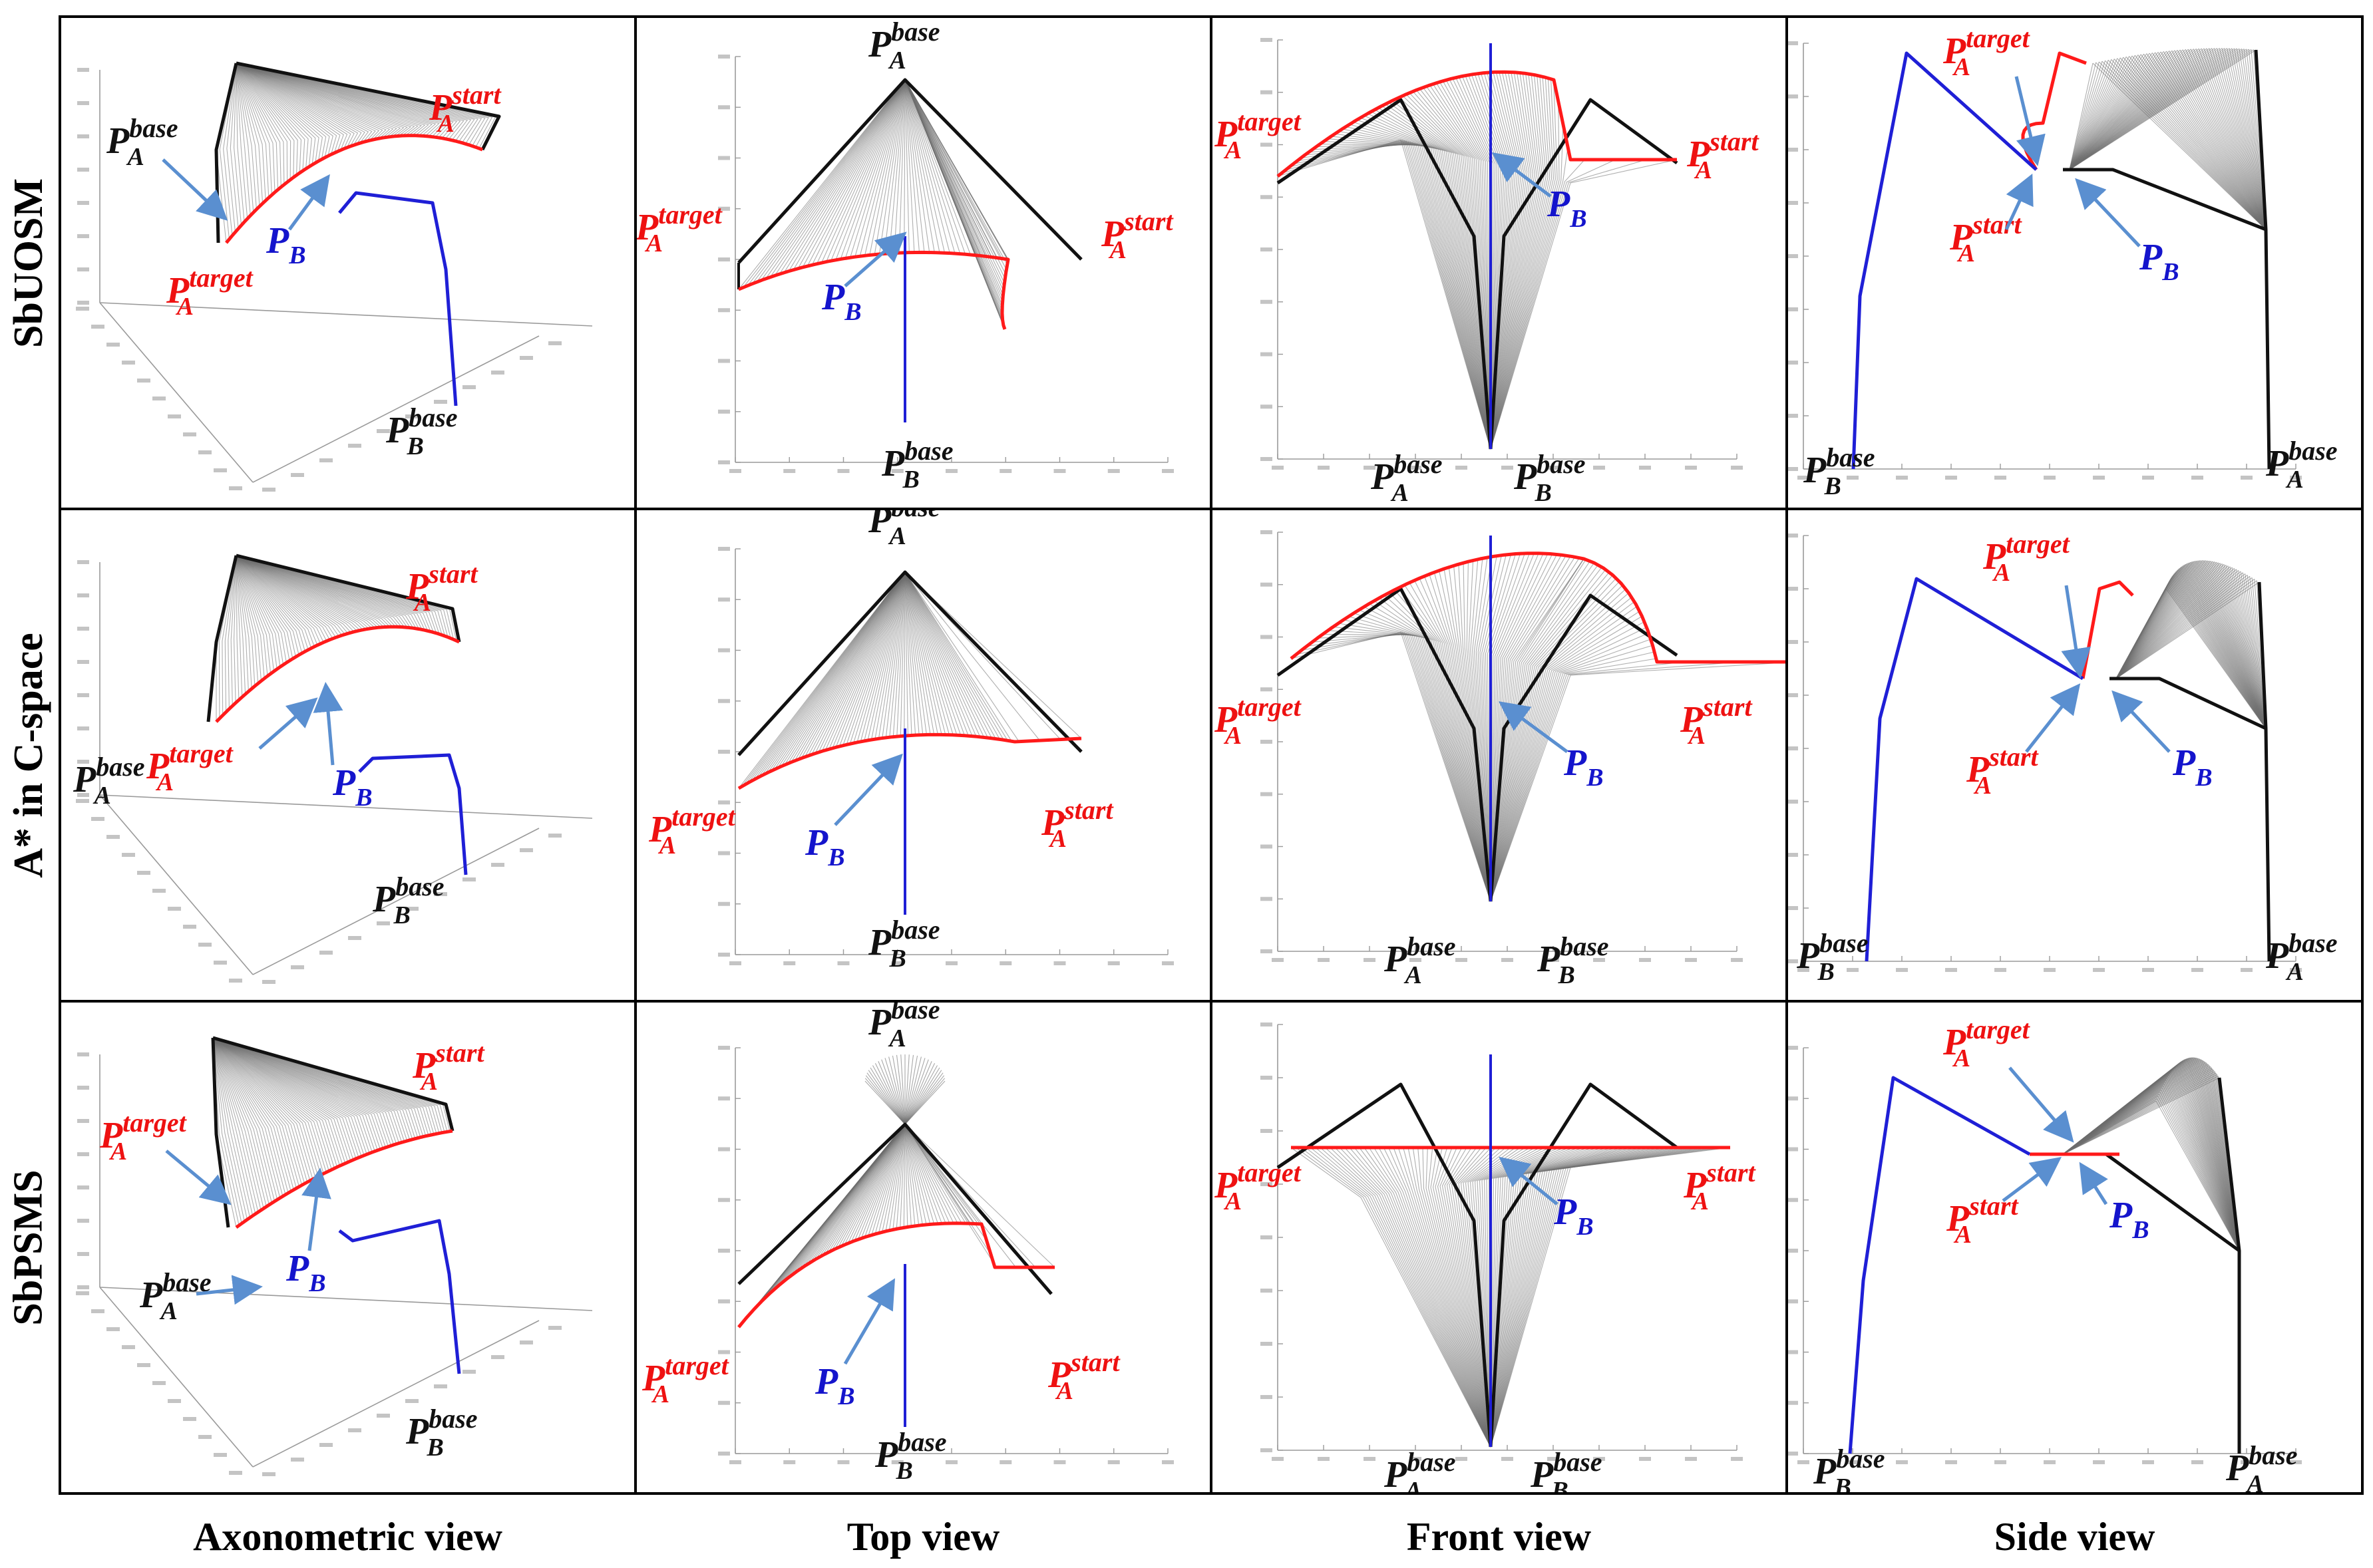  I want to click on swept-links-lobe, so click(905, 1089).